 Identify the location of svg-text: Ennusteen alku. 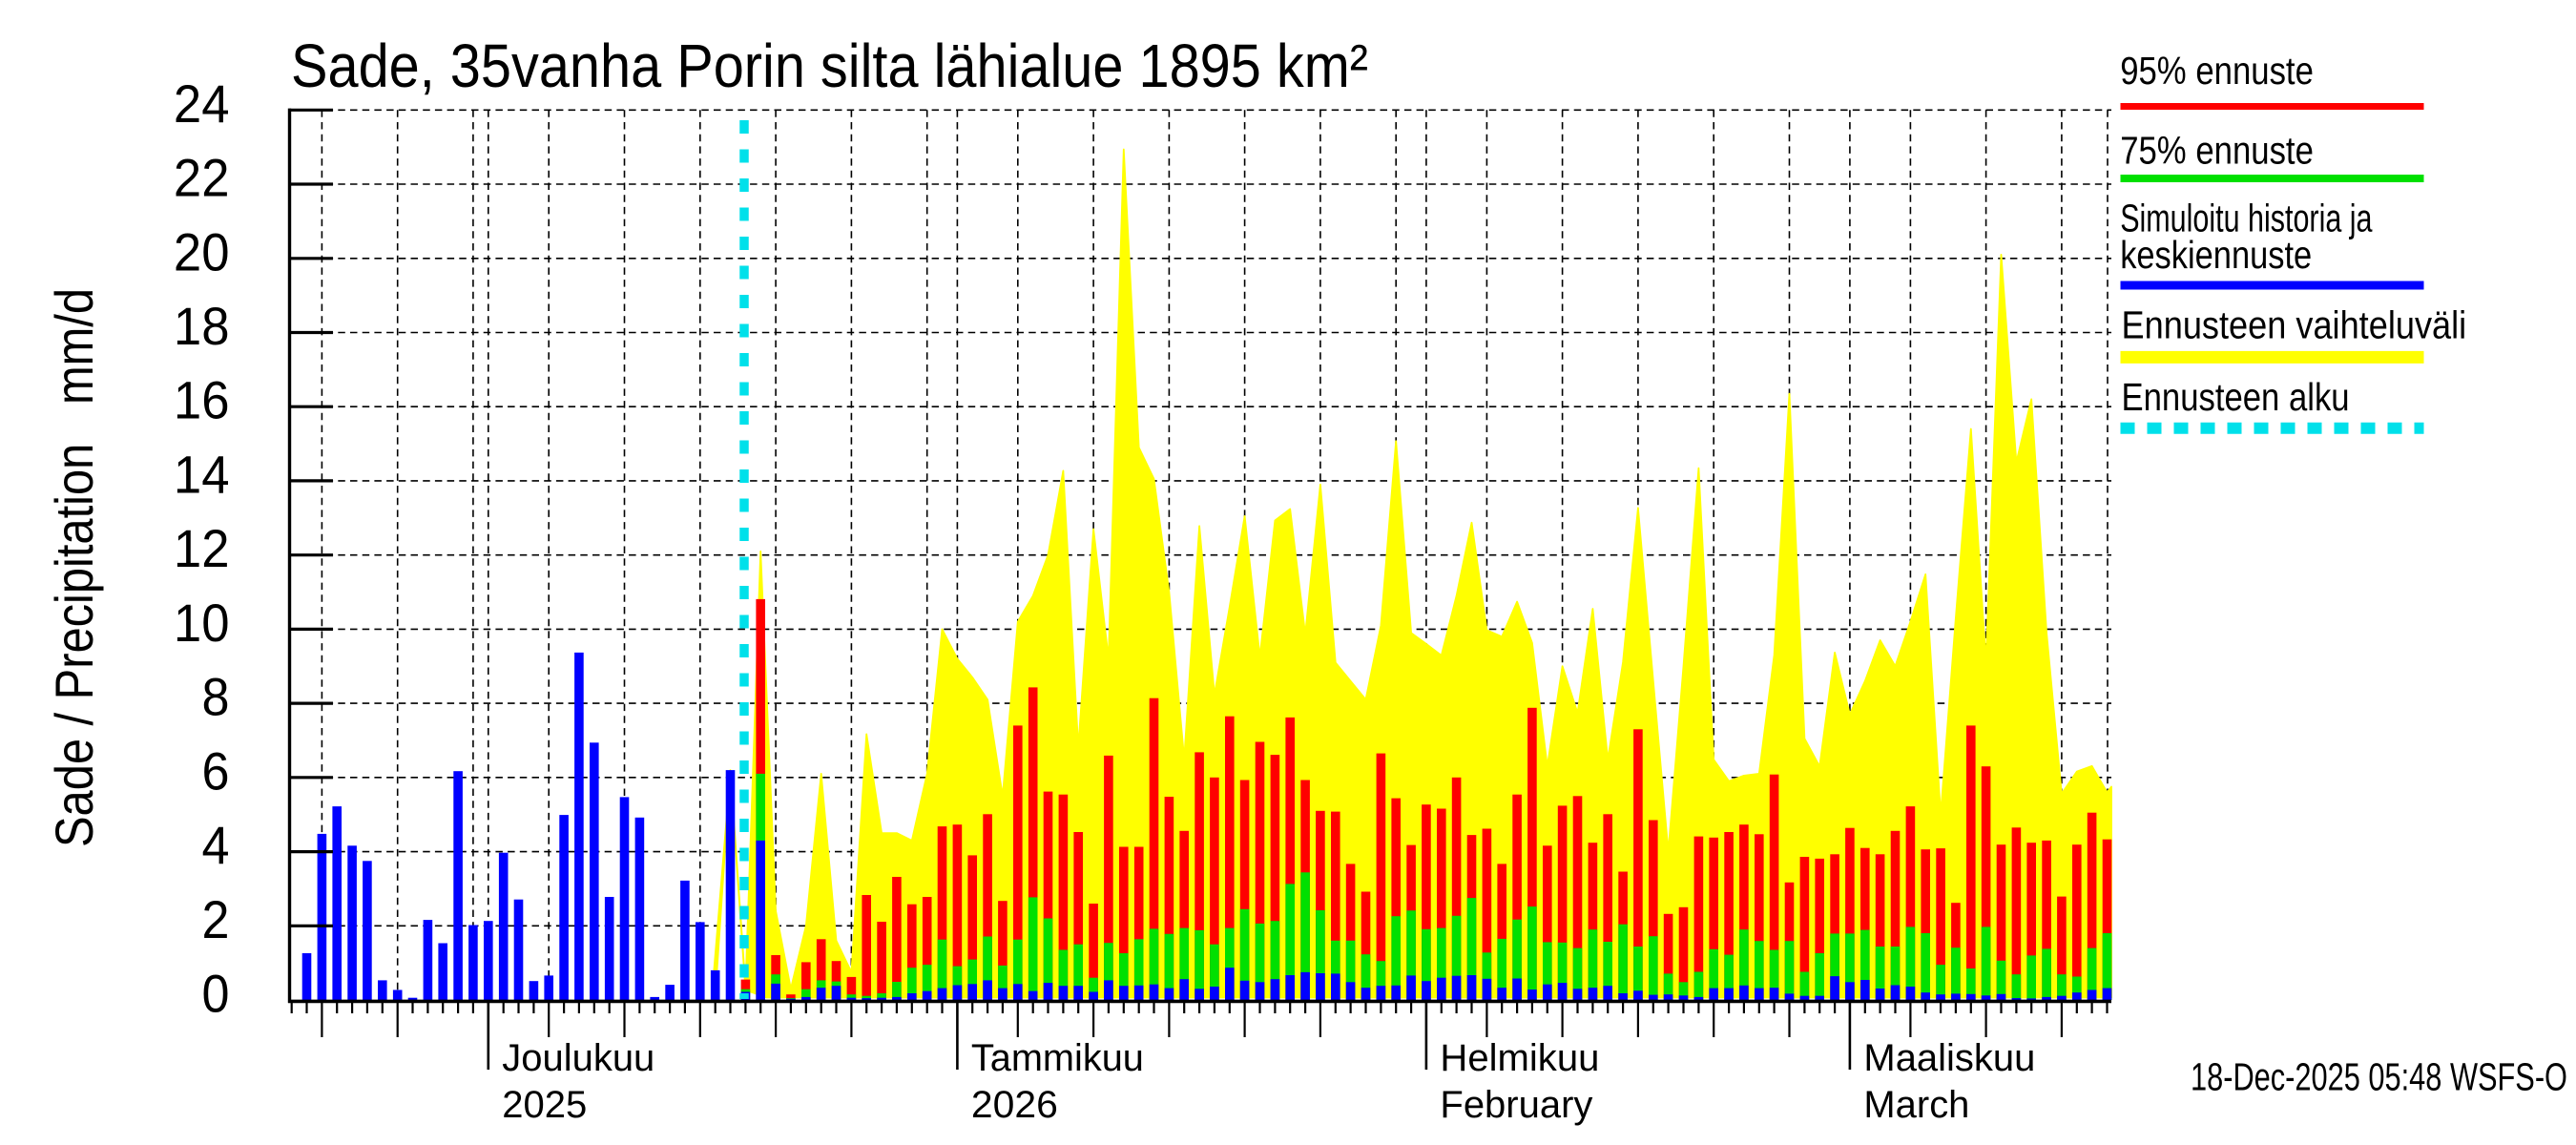
(2236, 397).